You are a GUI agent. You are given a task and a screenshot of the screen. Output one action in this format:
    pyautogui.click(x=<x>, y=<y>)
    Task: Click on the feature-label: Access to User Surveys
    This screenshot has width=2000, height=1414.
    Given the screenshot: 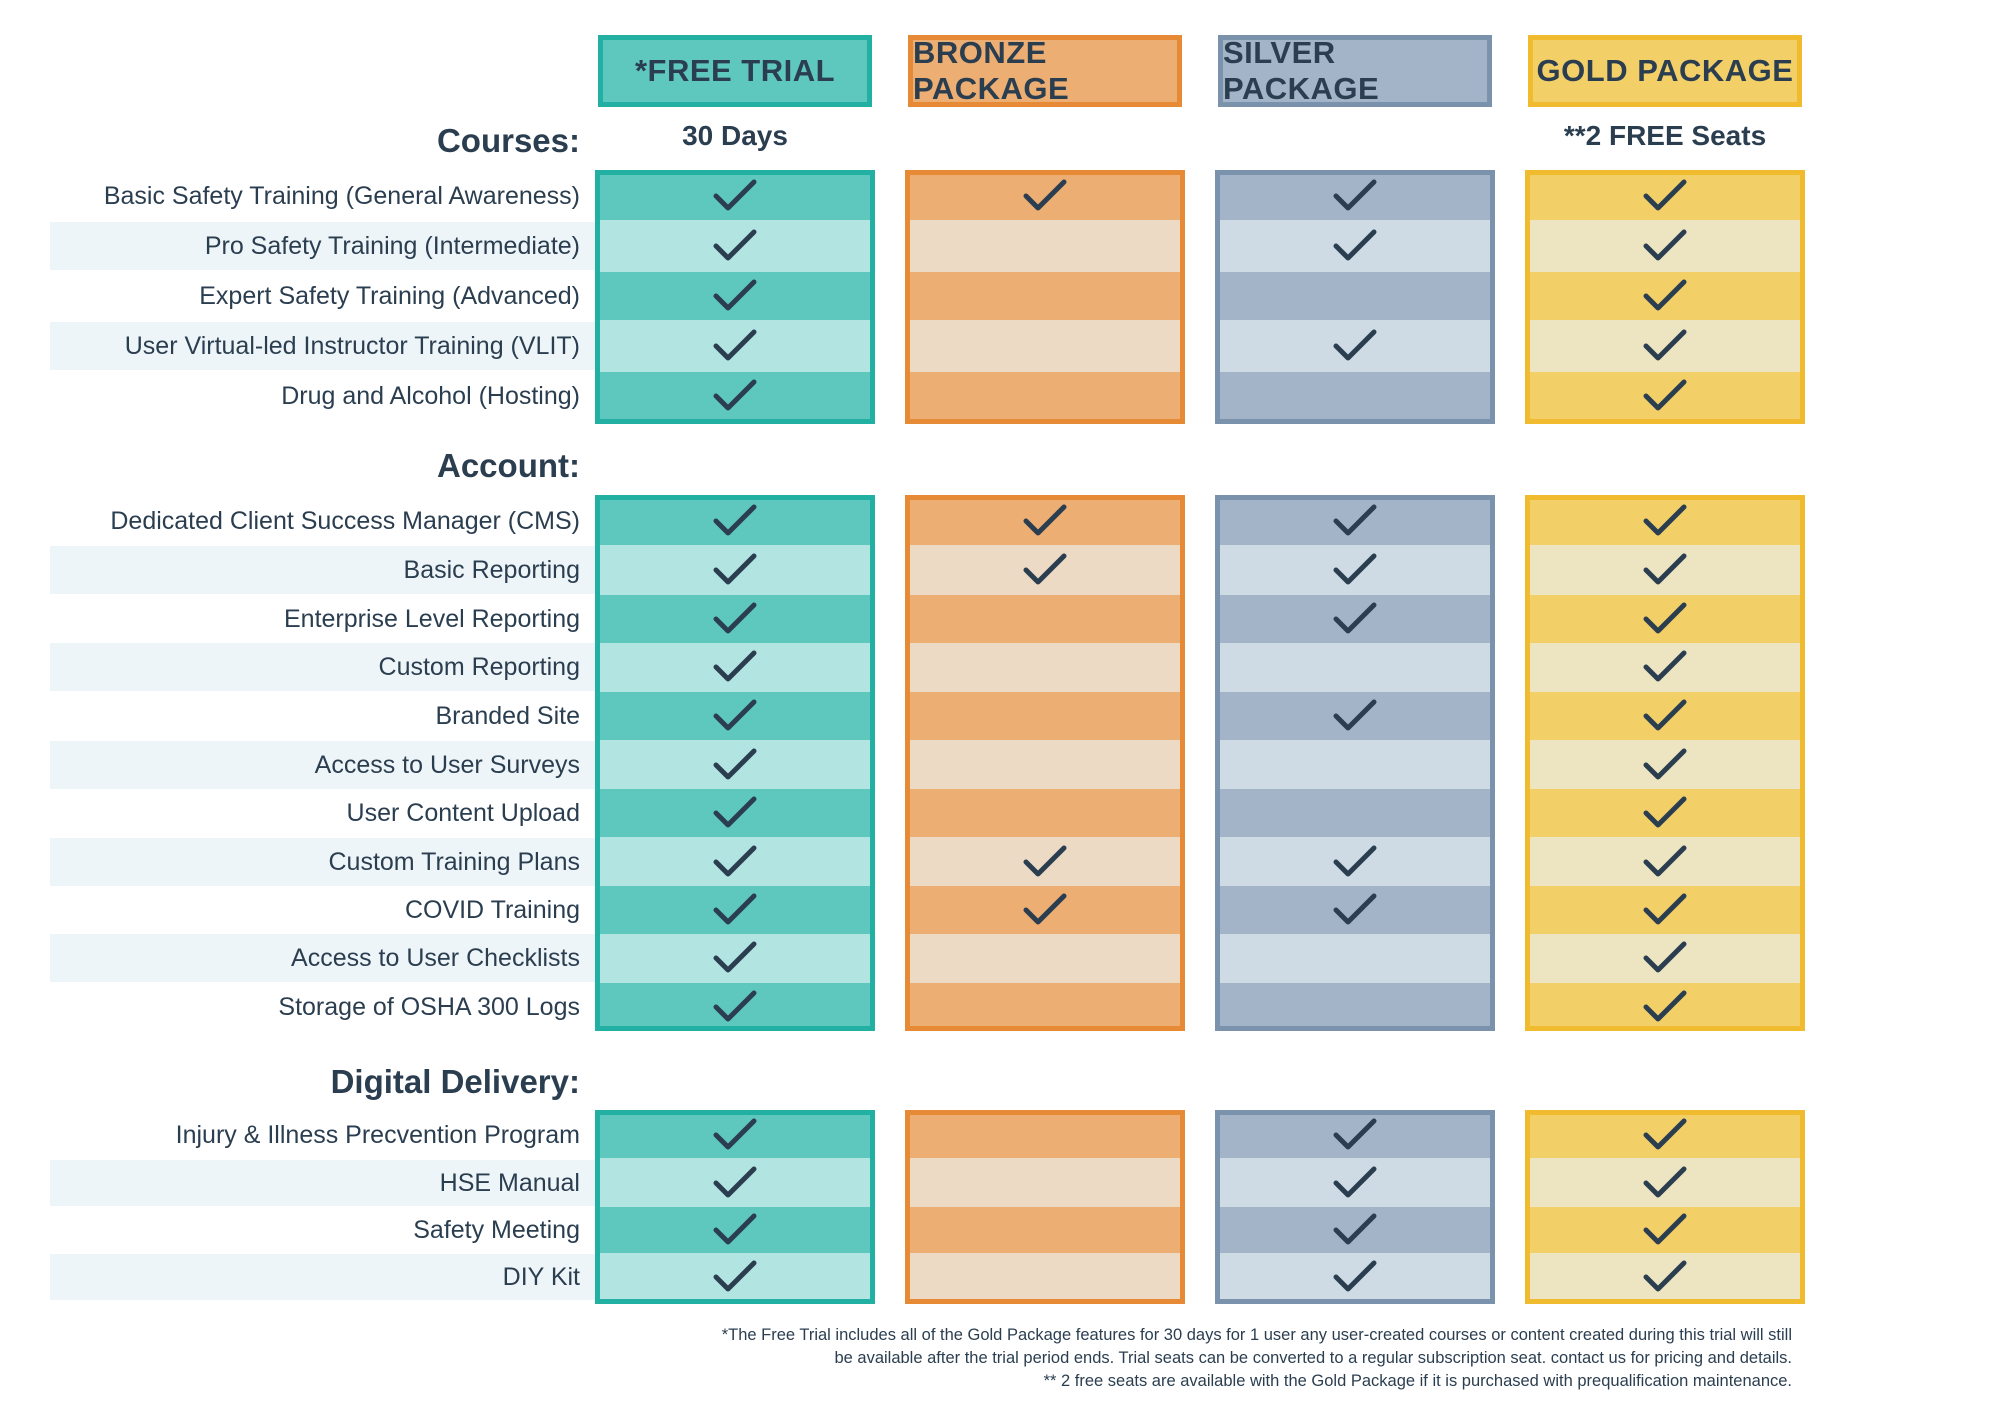 What is the action you would take?
    pyautogui.click(x=447, y=764)
    